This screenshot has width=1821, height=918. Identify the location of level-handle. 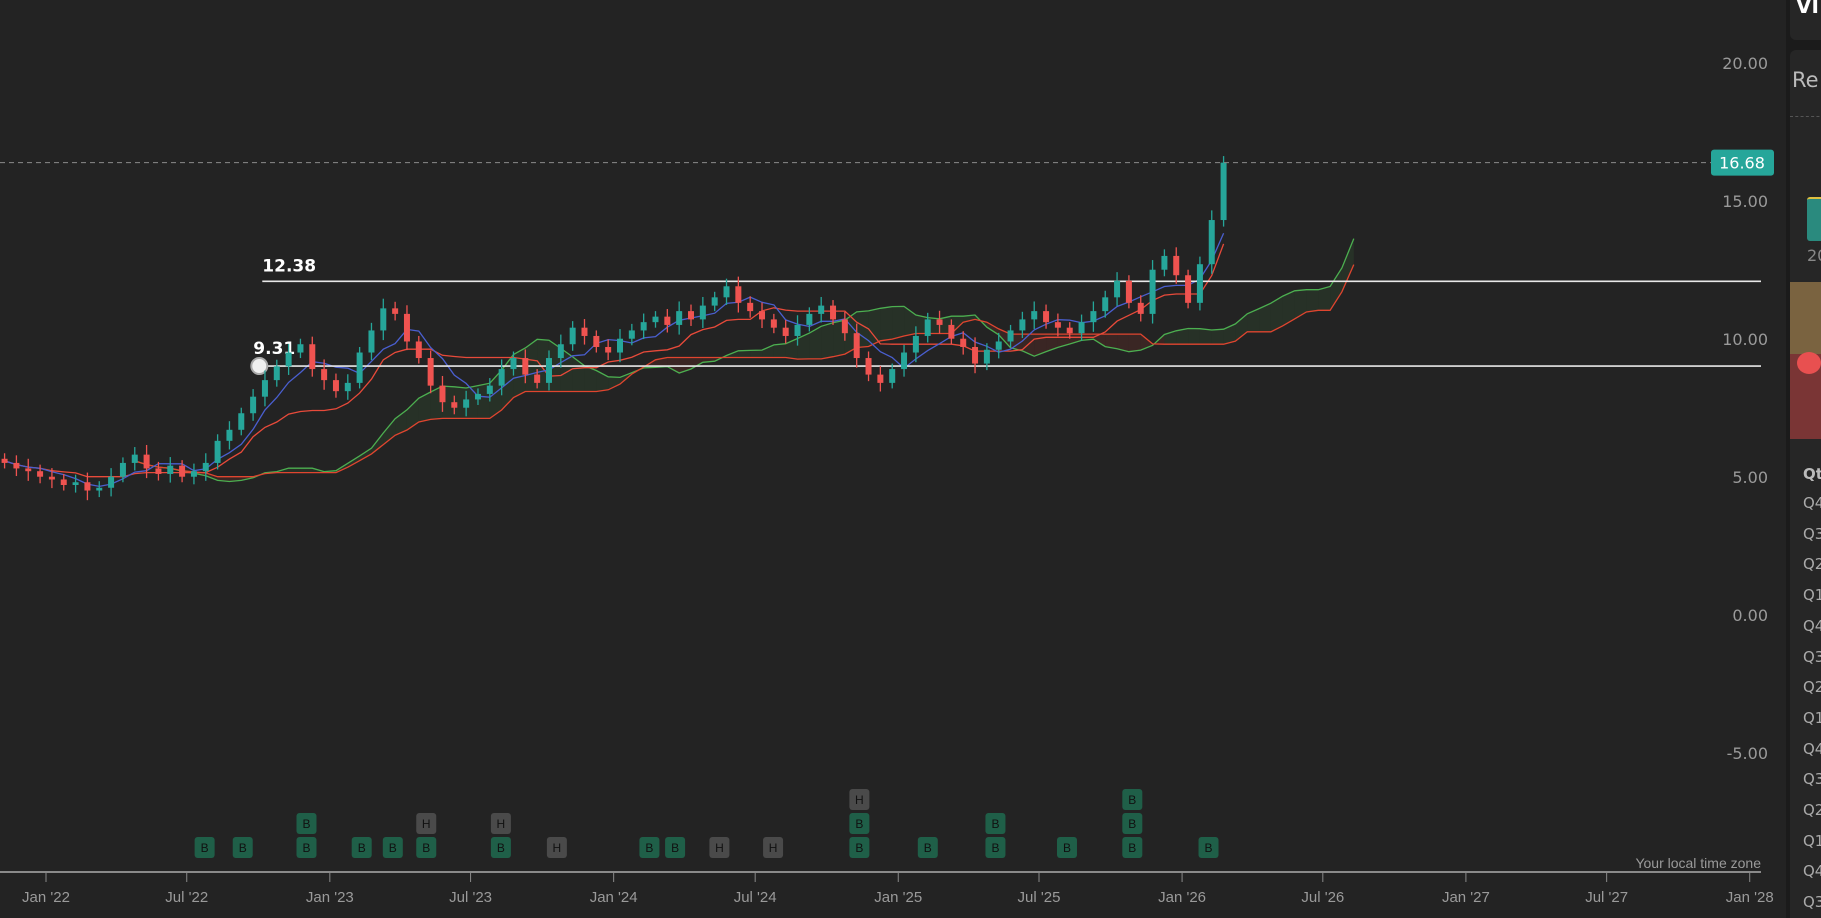
(259, 366).